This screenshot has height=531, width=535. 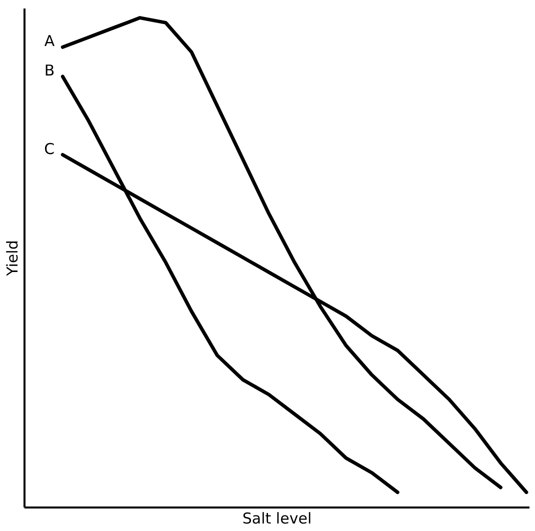 What do you see at coordinates (49, 149) in the screenshot?
I see `series-label: C` at bounding box center [49, 149].